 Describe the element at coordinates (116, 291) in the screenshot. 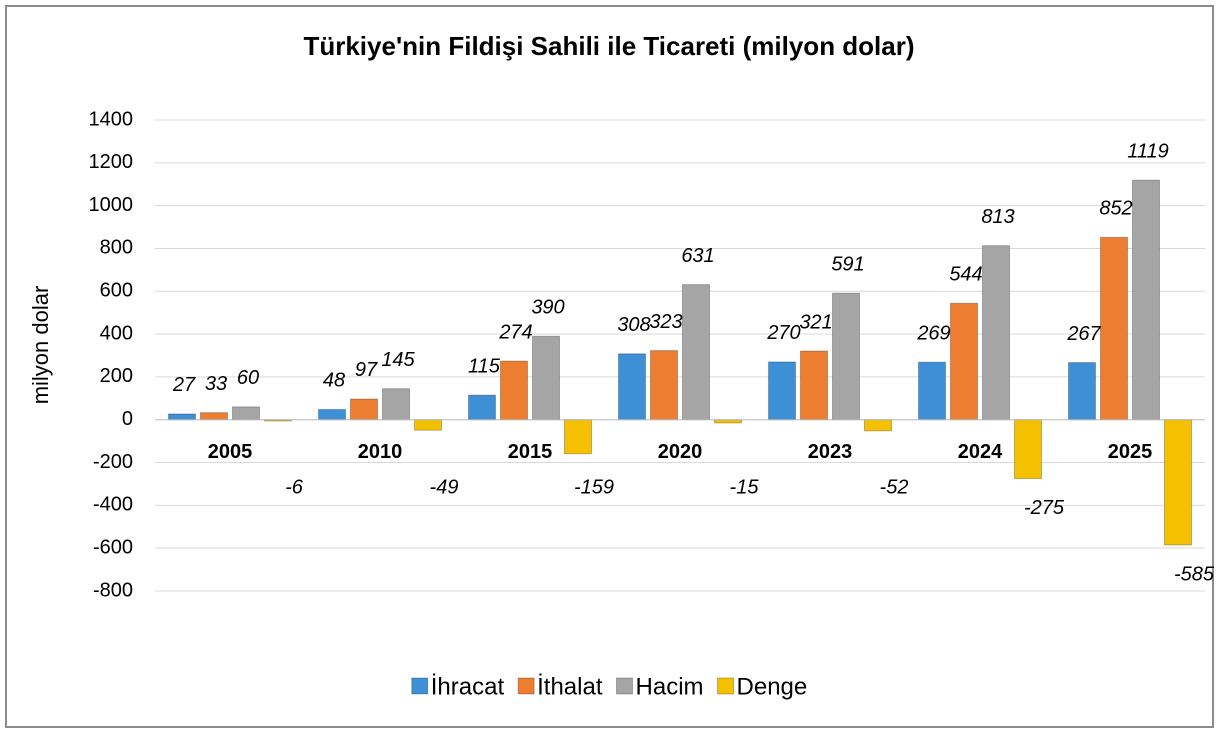

I see `y-tick-label: 600` at that location.